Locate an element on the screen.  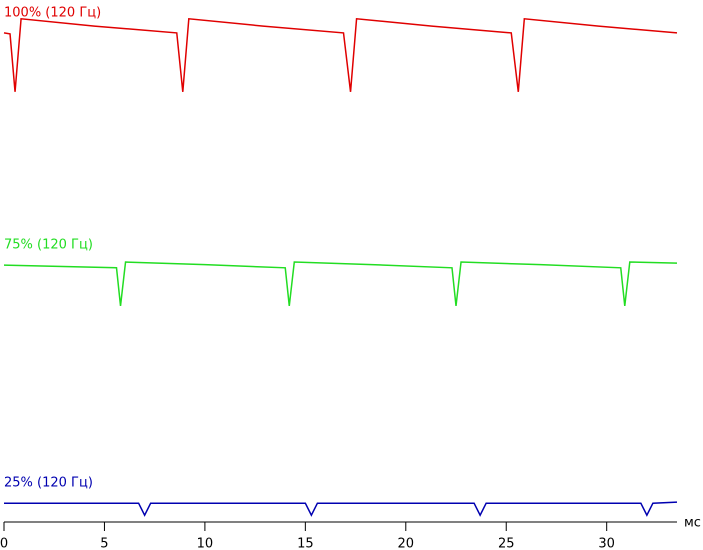
x-tick-label: 10 is located at coordinates (205, 543).